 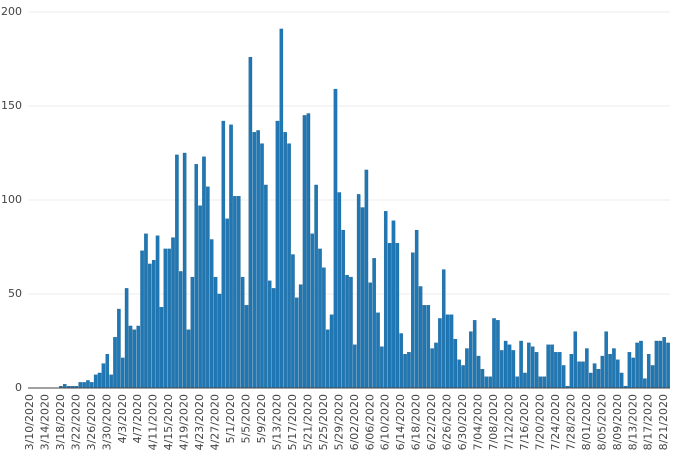 What do you see at coordinates (385, 422) in the screenshot?
I see `x-tick-label: 6/10/2020` at bounding box center [385, 422].